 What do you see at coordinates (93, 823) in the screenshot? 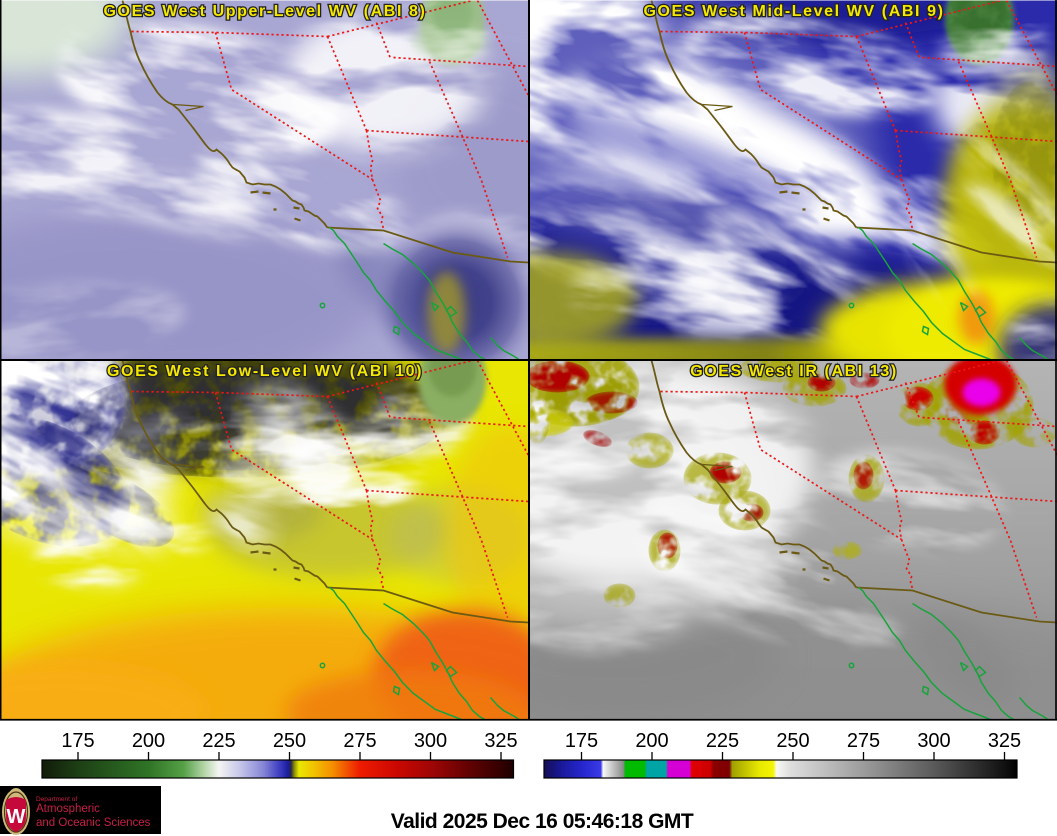
I see `svg-text: and Oceanic Sciences` at bounding box center [93, 823].